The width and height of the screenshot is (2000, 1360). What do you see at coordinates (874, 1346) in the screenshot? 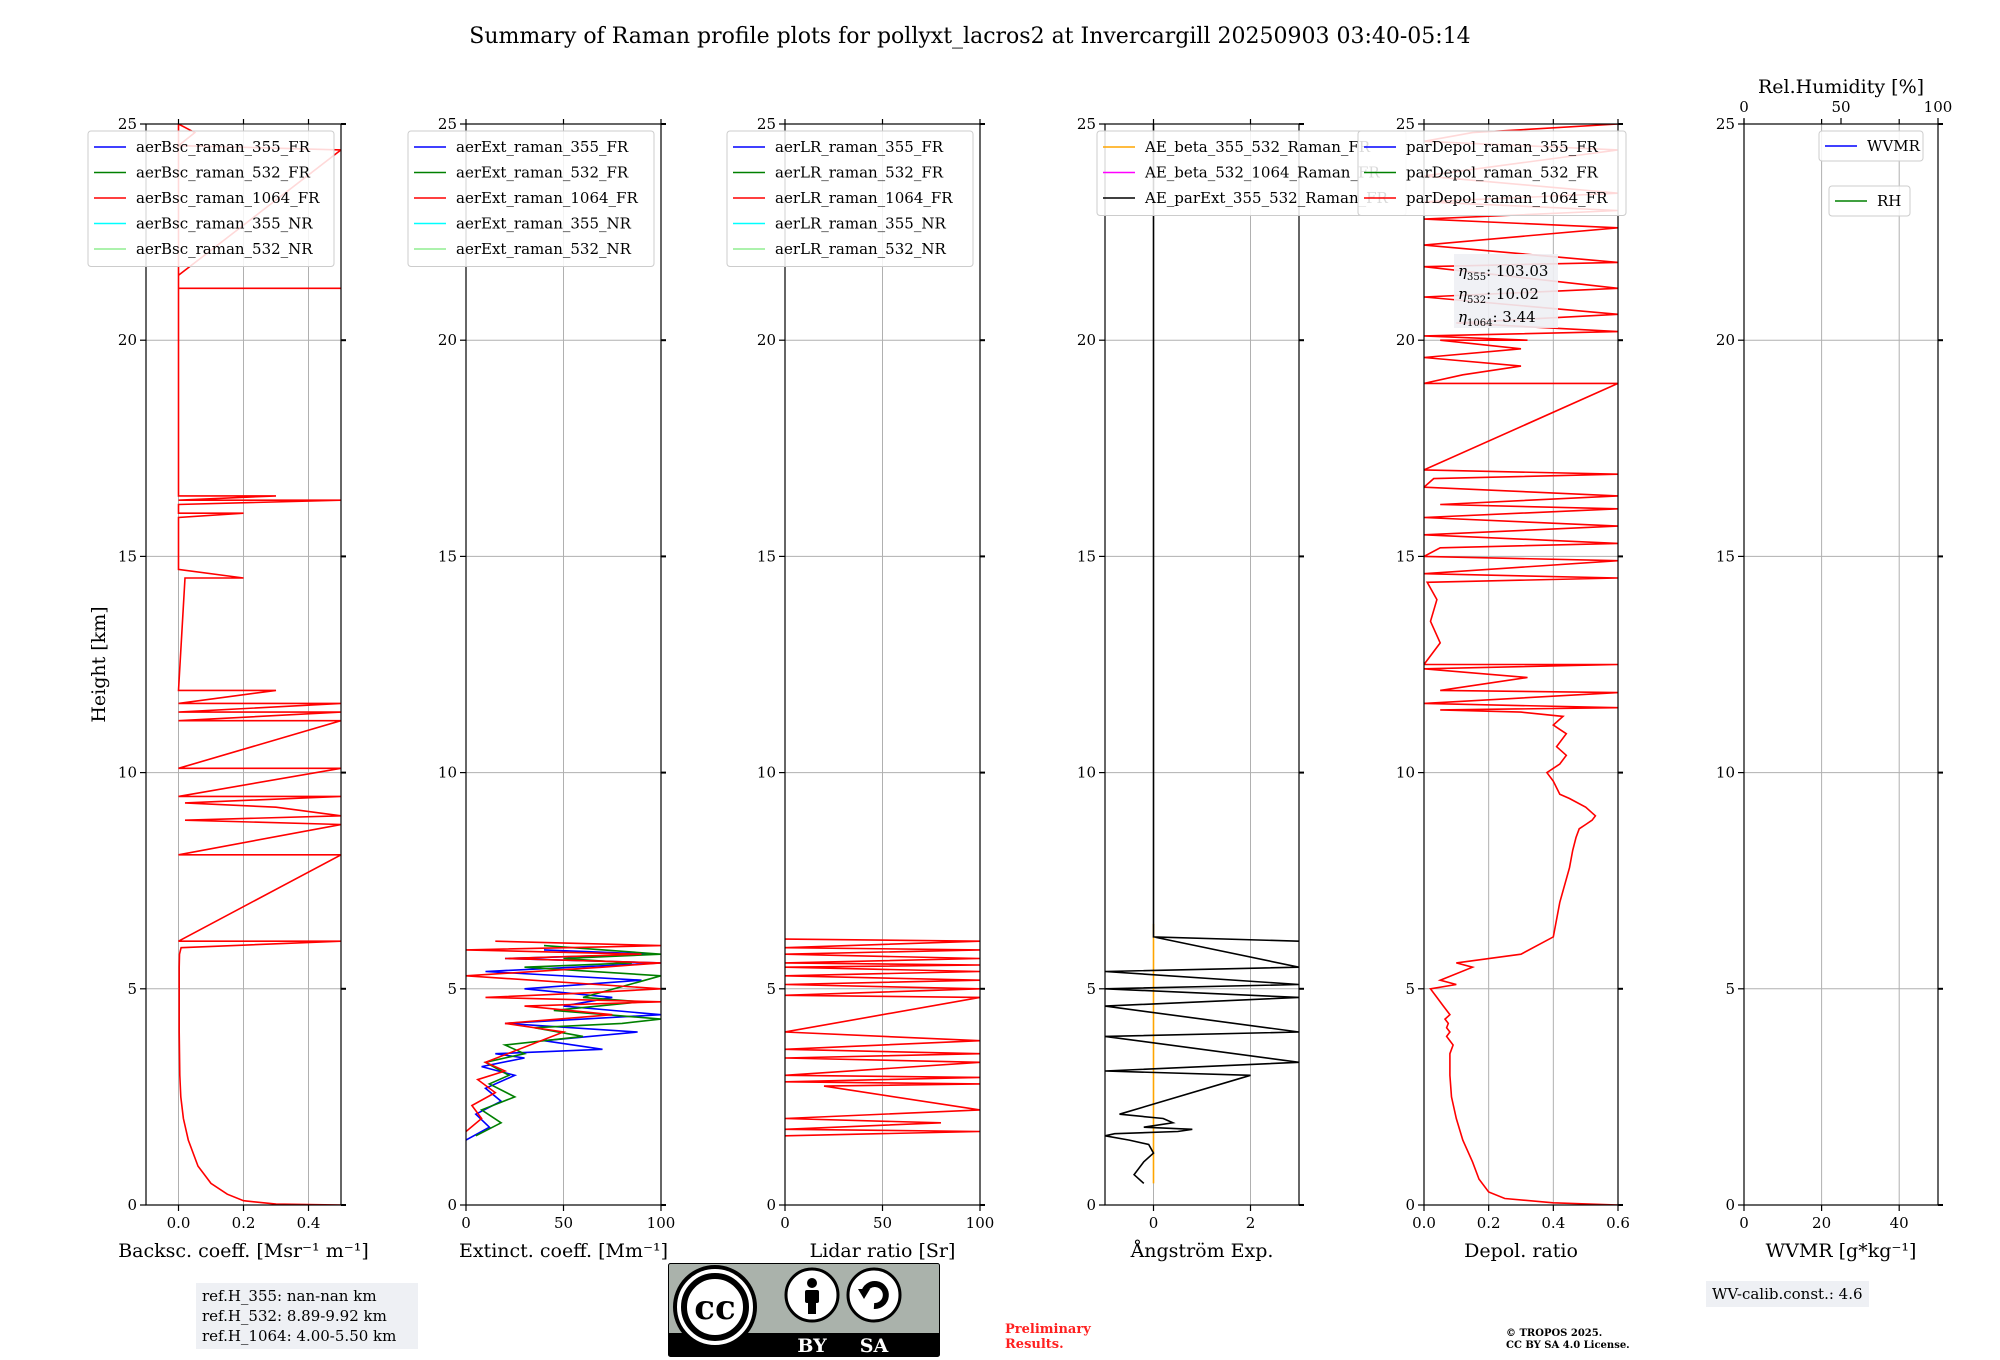
I see `sa-label: SA` at bounding box center [874, 1346].